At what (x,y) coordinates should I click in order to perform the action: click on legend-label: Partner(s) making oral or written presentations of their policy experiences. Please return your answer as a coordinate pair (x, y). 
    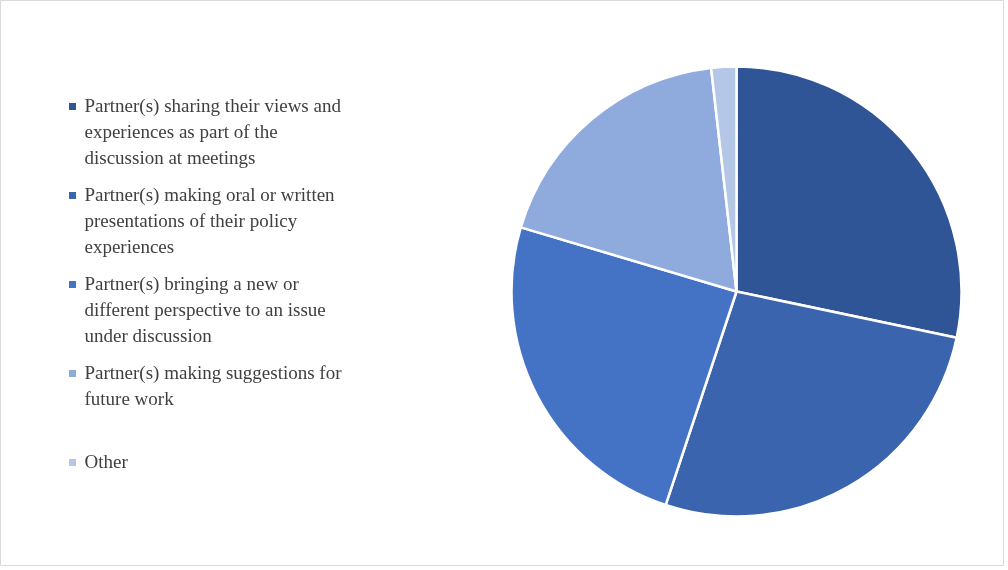
    Looking at the image, I should click on (210, 220).